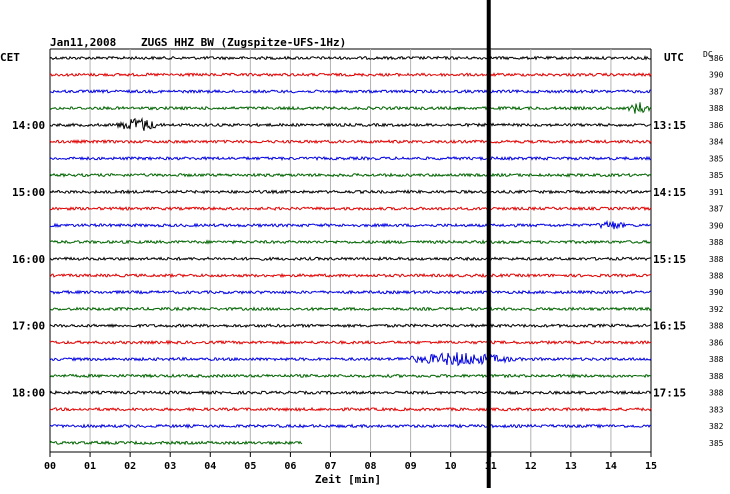  Describe the element at coordinates (330, 466) in the screenshot. I see `x-tick-label: 07` at that location.